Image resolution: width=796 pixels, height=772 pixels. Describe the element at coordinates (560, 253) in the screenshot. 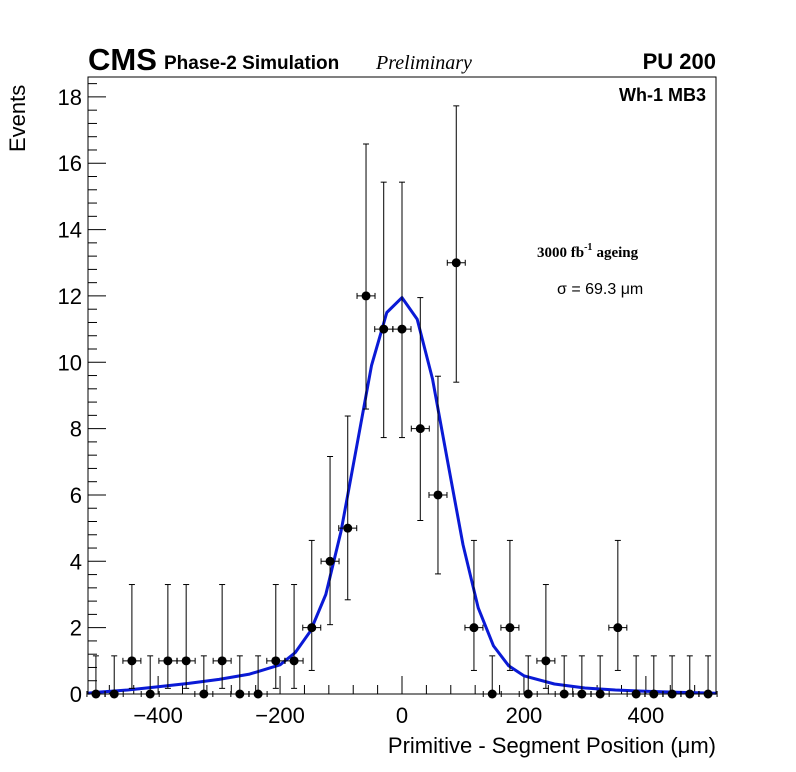

I see `ageing-value: 3000 fb` at that location.